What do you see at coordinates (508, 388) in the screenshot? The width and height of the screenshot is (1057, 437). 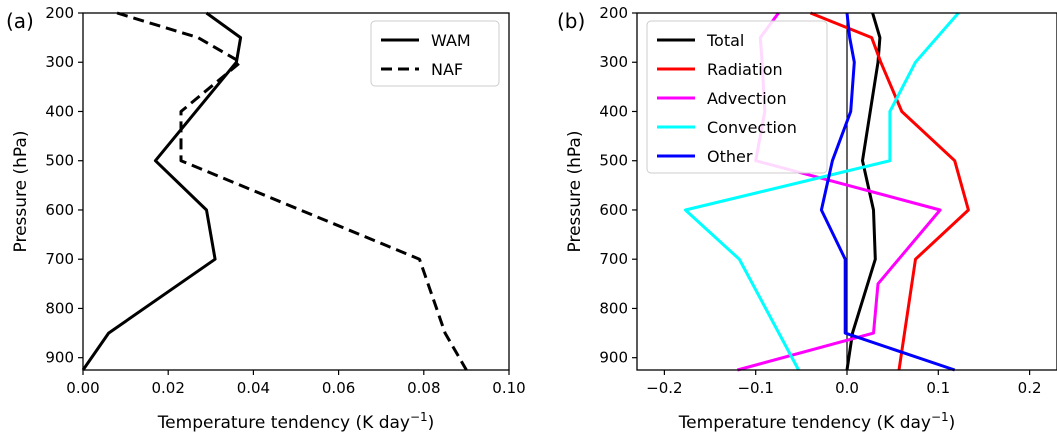 I see `x-tick-label: 0.10` at bounding box center [508, 388].